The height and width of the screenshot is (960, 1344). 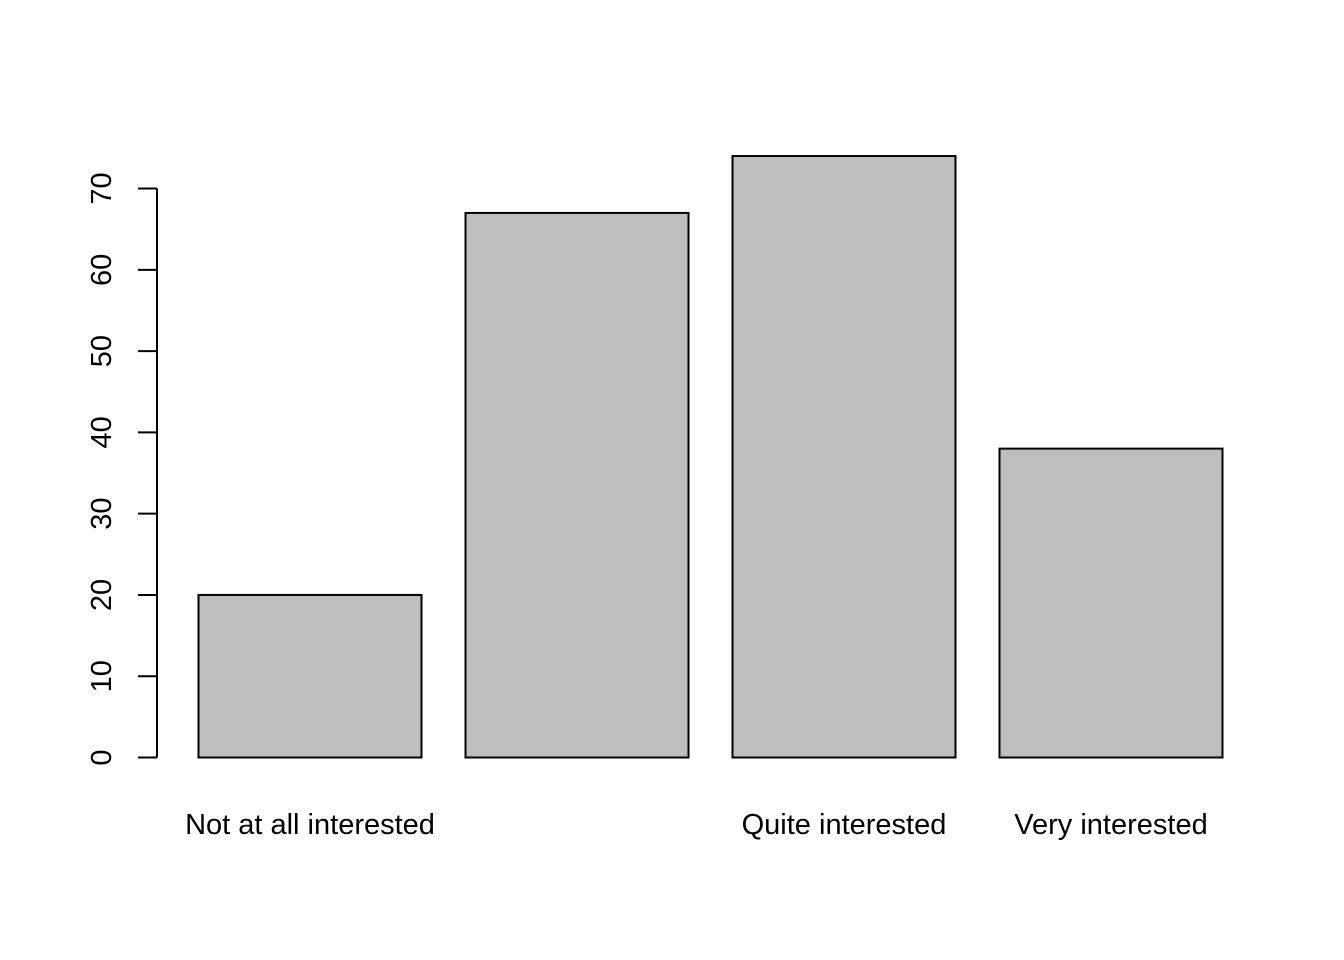 What do you see at coordinates (122, 469) in the screenshot?
I see `y-axis: 0 10 20 30 40 50 60 70` at bounding box center [122, 469].